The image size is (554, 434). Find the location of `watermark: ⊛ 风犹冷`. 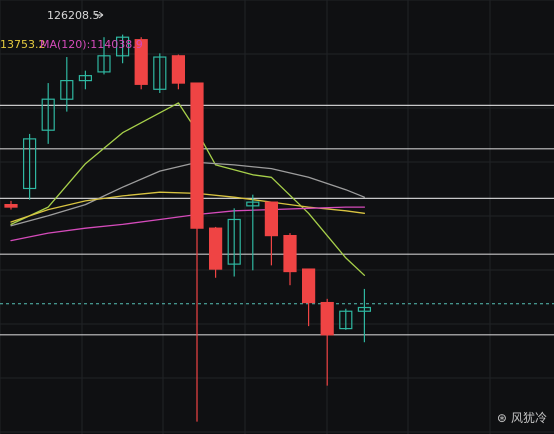

watermark: ⊛ 风犹冷 is located at coordinates (522, 417).